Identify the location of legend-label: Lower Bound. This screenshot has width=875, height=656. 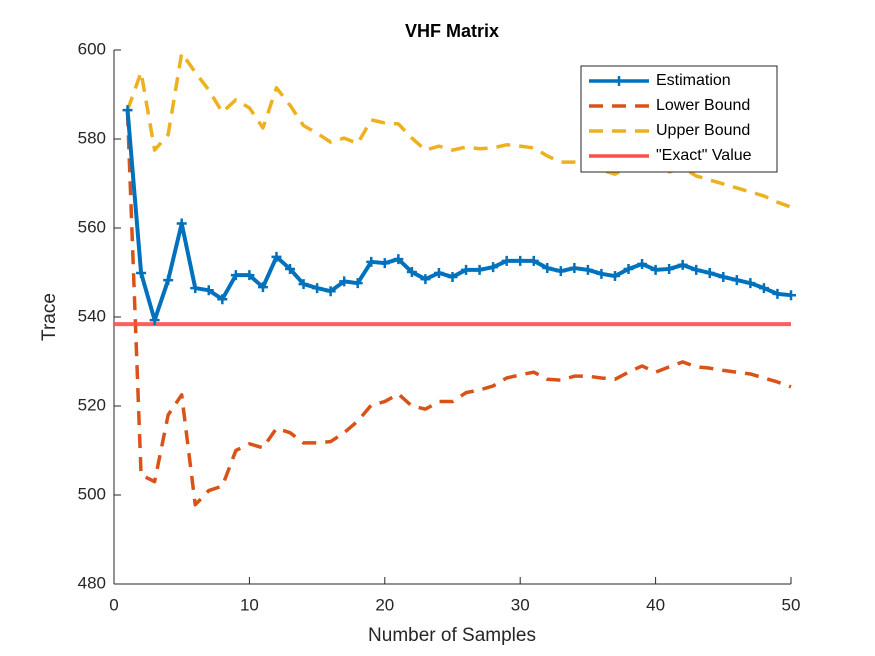
(703, 105).